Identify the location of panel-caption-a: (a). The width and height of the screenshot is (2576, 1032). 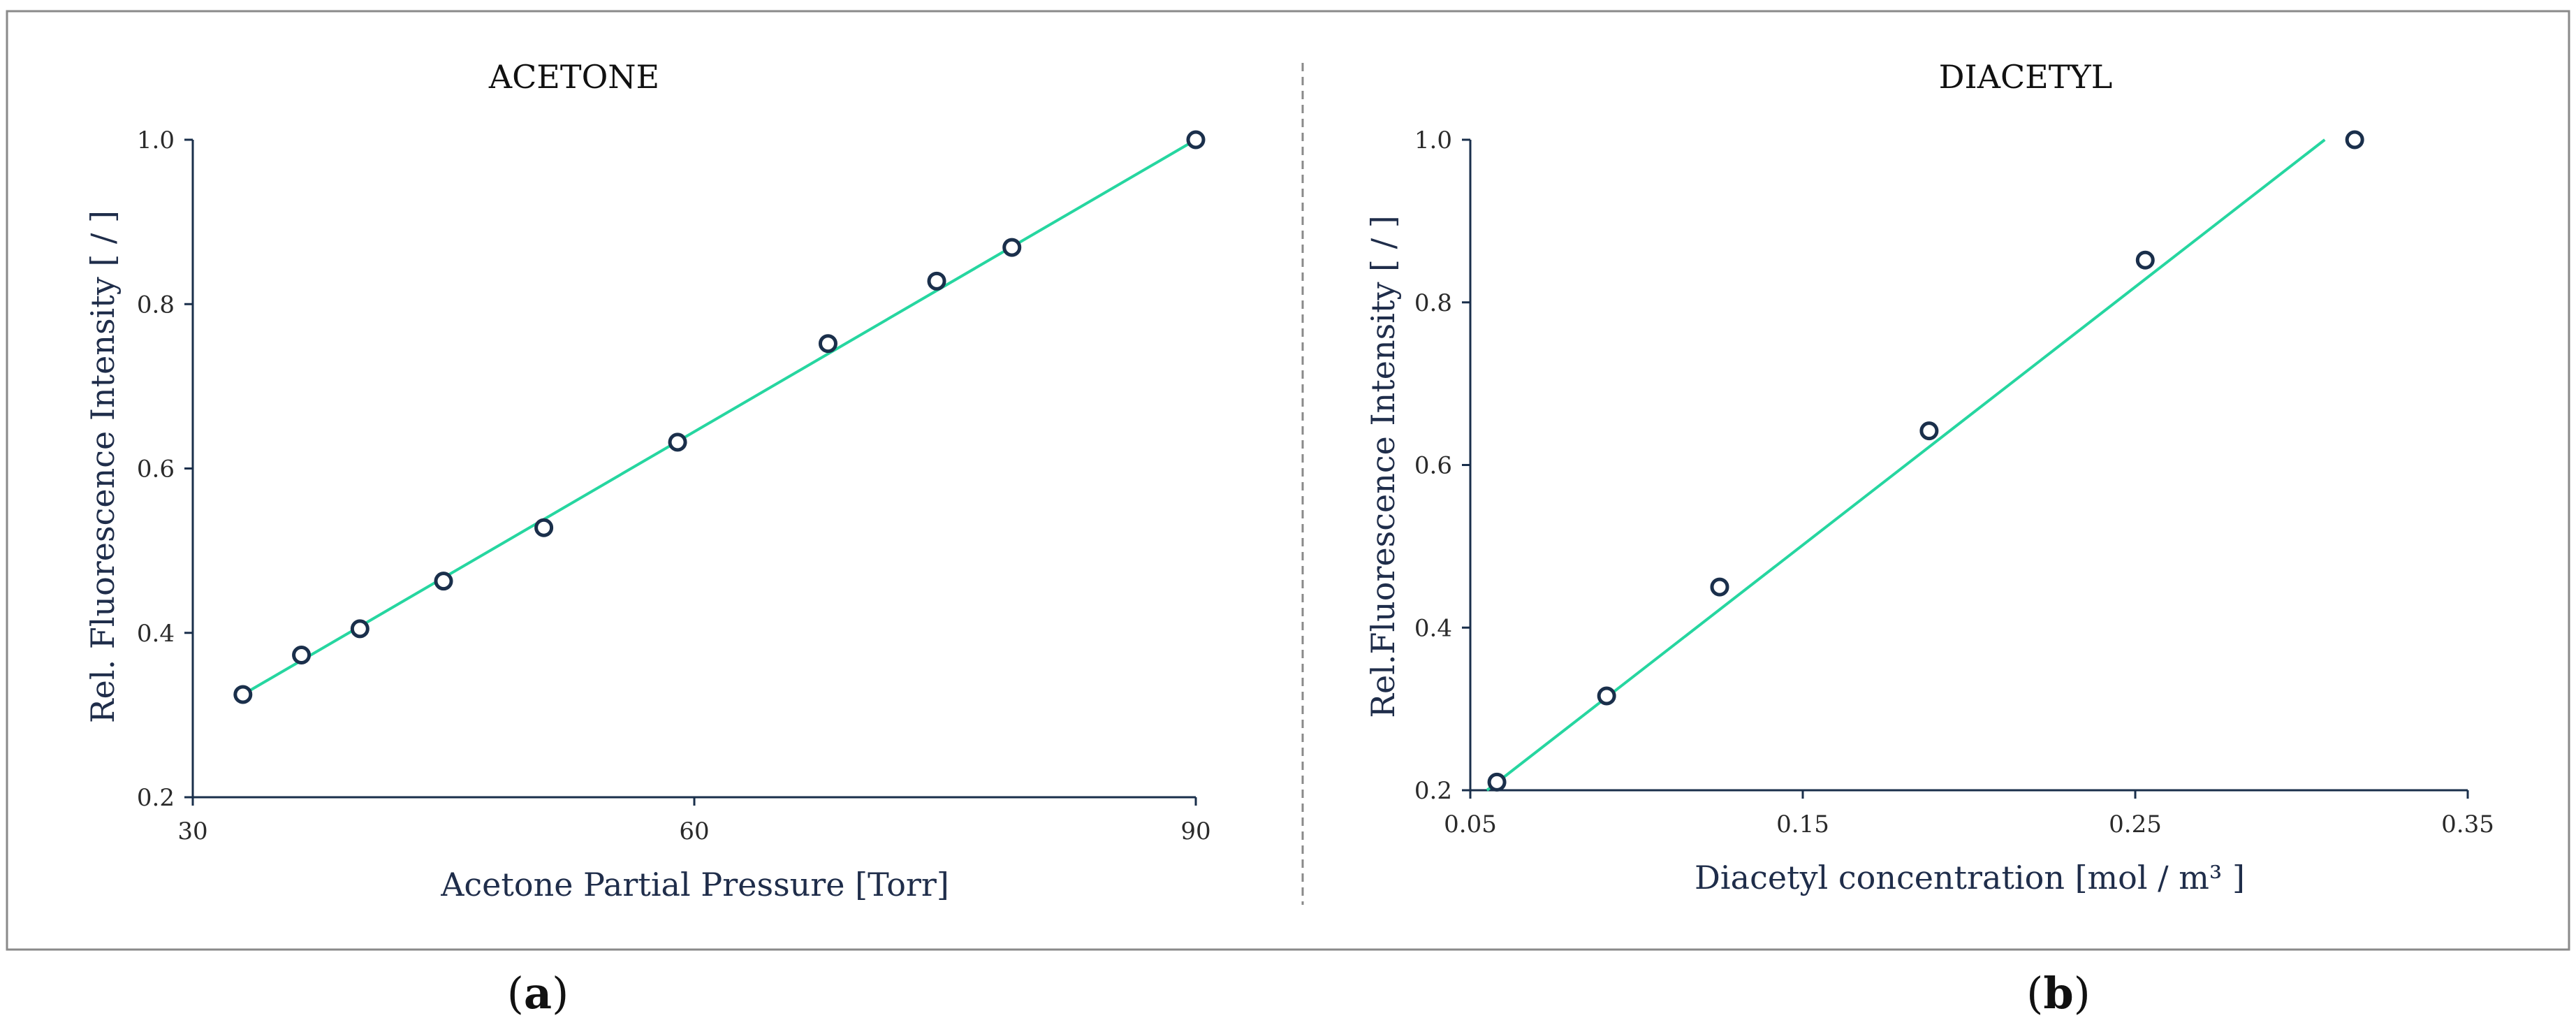
(538, 994).